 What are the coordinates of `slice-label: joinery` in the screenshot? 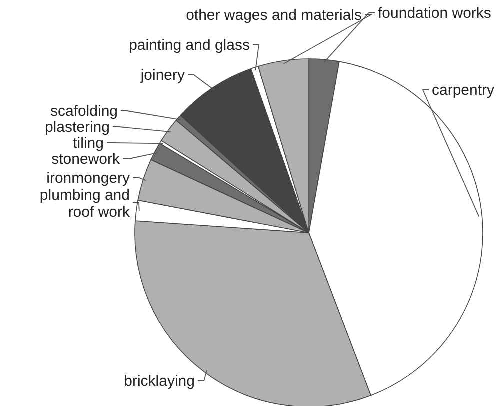 It's located at (163, 75).